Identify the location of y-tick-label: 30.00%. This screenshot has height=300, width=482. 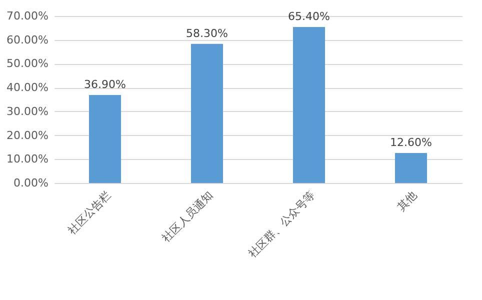
(27, 111).